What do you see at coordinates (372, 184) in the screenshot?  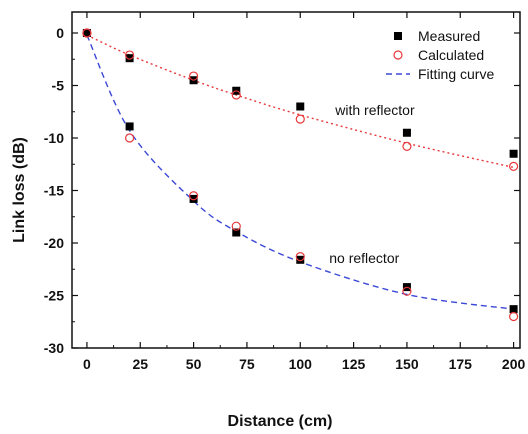 I see `annotations: with reflector no reflector` at bounding box center [372, 184].